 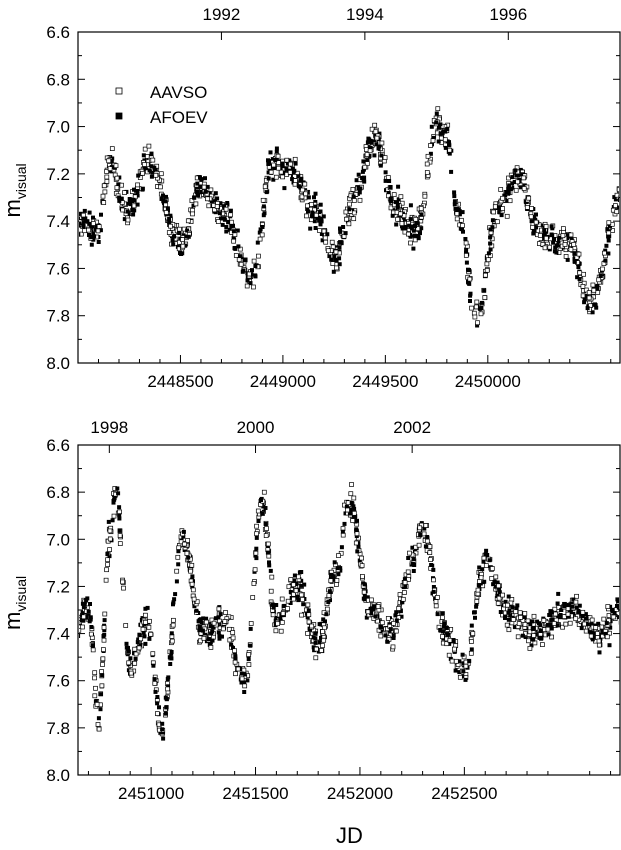 What do you see at coordinates (14, 603) in the screenshot?
I see `y-axis-label: mvisual` at bounding box center [14, 603].